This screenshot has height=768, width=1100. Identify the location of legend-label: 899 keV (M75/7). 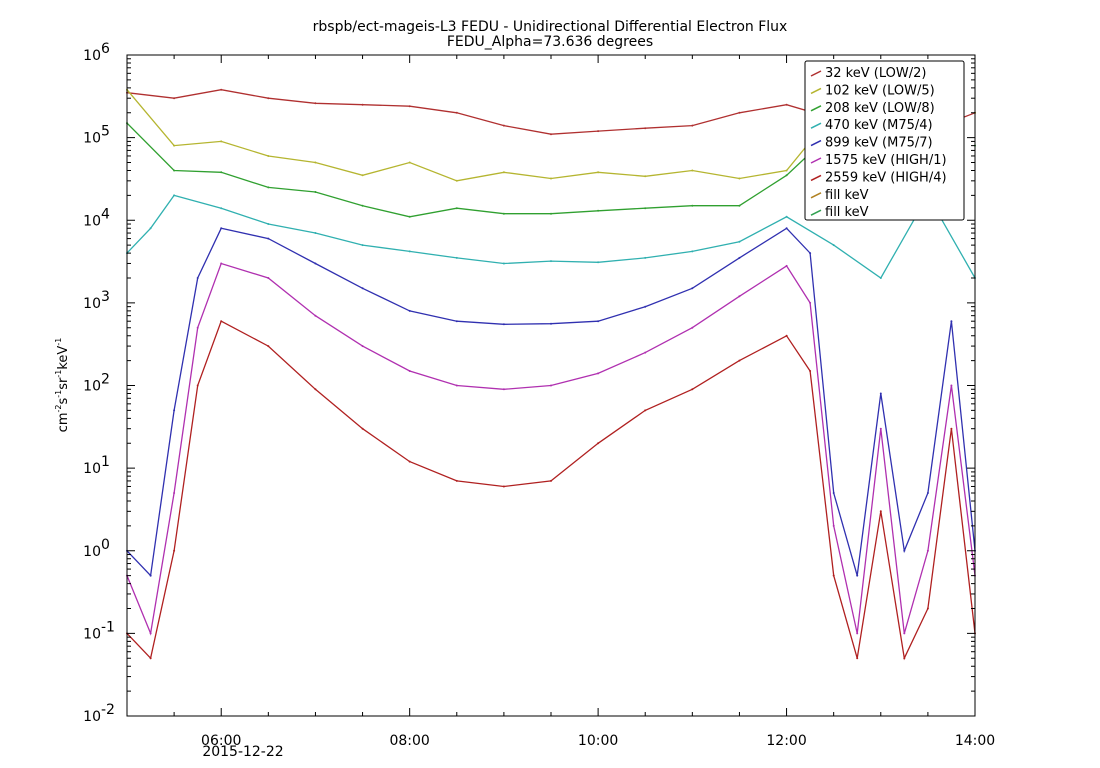
(879, 143).